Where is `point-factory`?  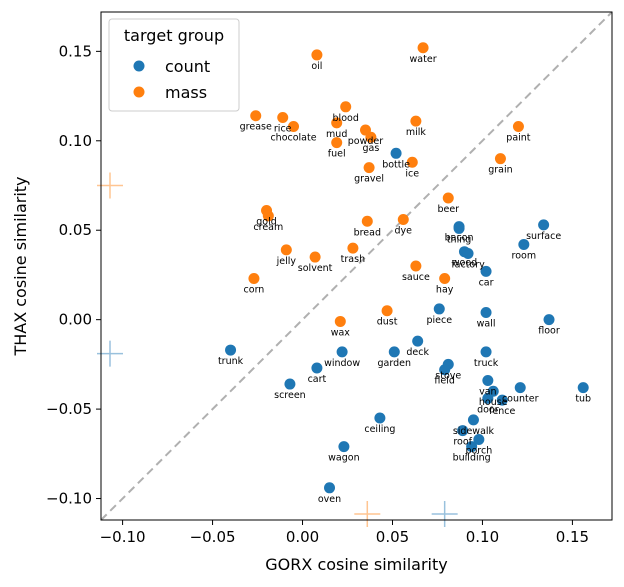 point-factory is located at coordinates (468, 253).